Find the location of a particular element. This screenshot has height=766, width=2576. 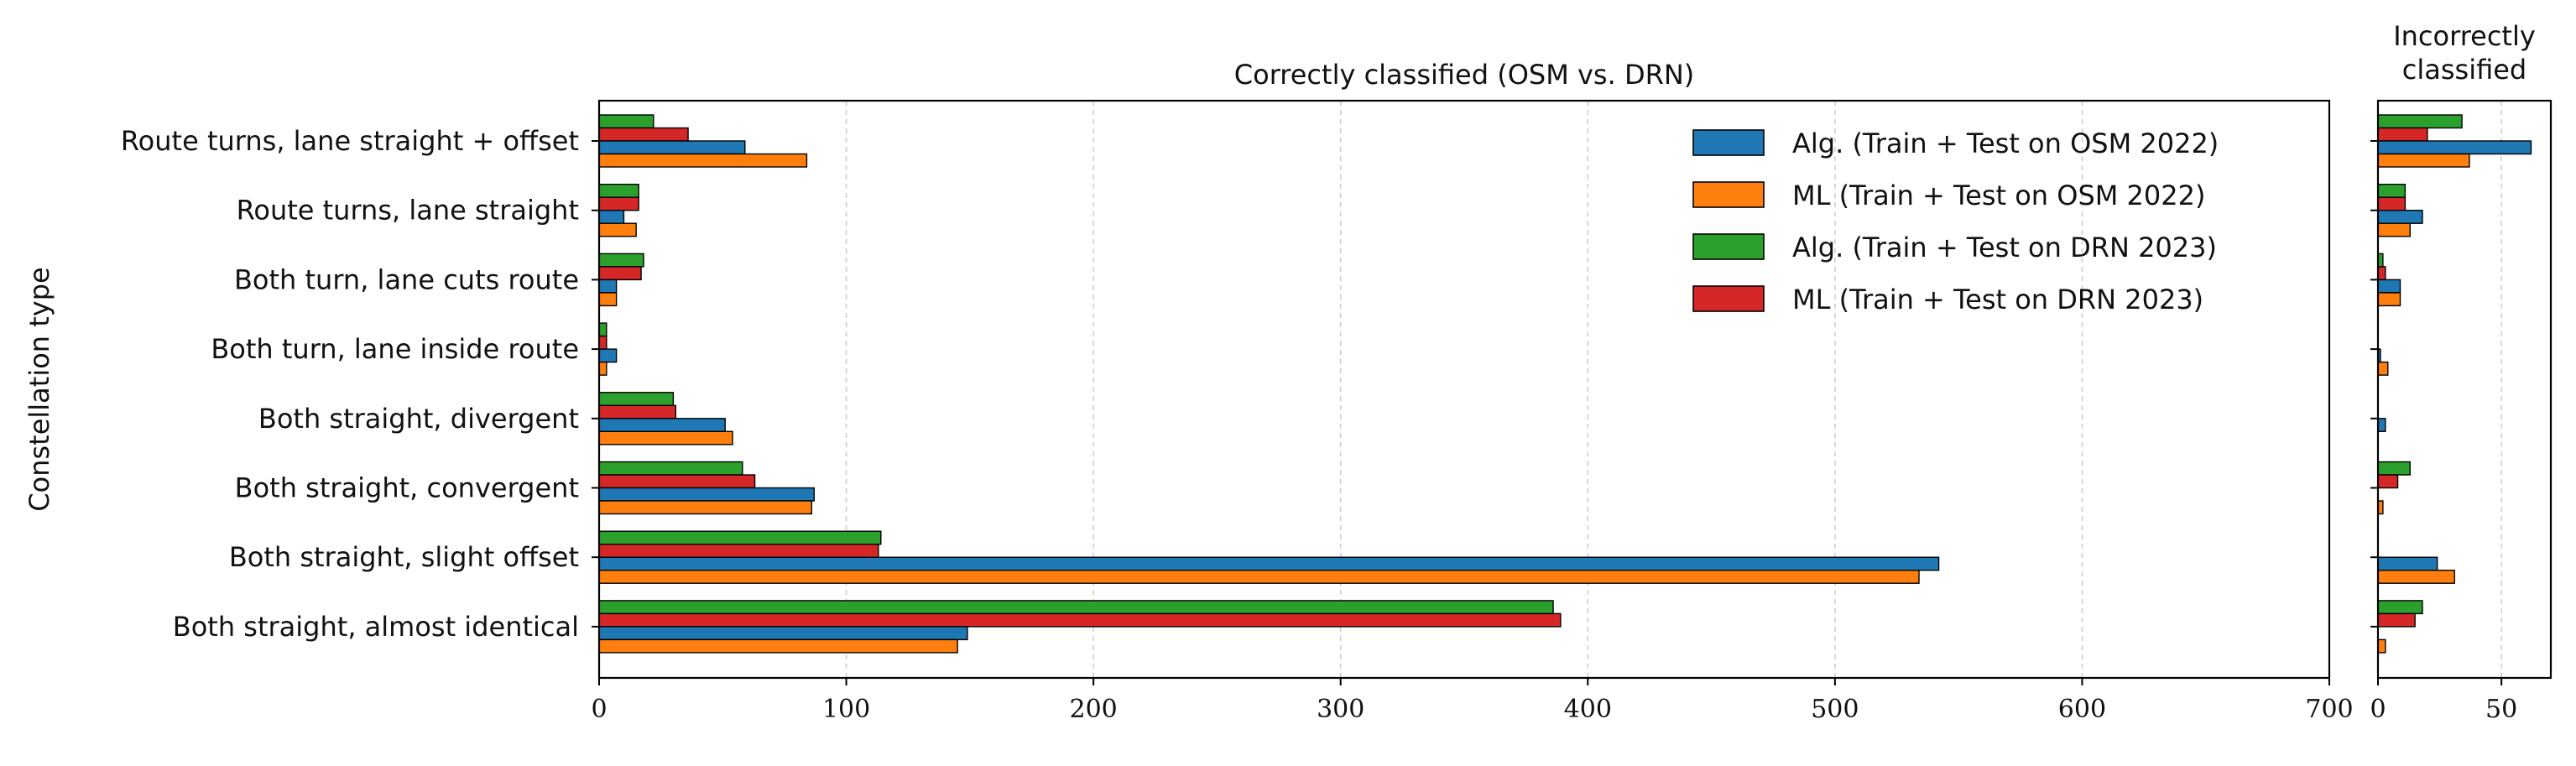

legend-label: ML (Train + Test on OSM 2022) is located at coordinates (1998, 195).